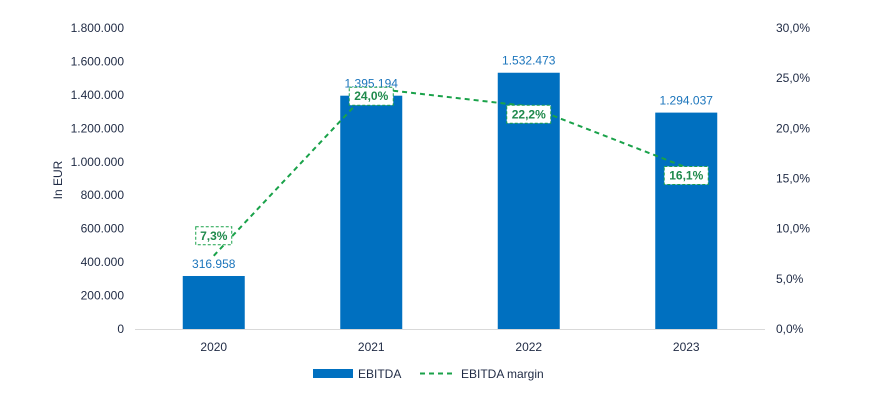 This screenshot has height=406, width=886. Describe the element at coordinates (103, 262) in the screenshot. I see `y-tick-label: 400.000` at that location.